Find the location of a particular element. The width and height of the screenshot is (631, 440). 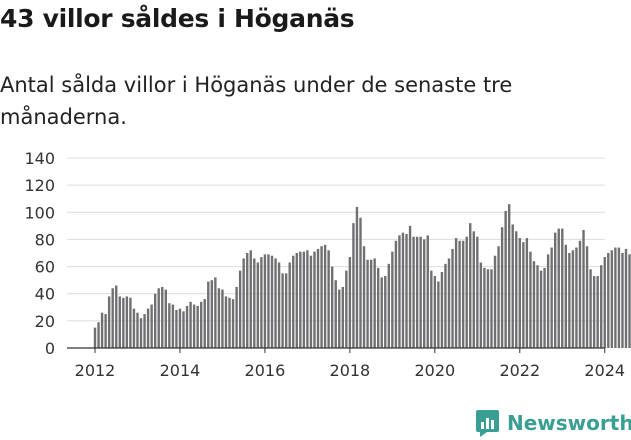

x-axis: 20122014201620182020202220242026 is located at coordinates (350, 364).